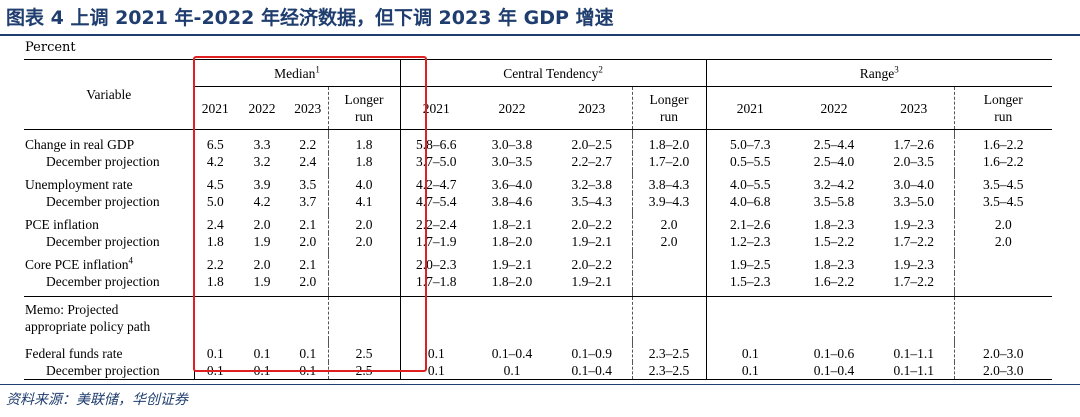  I want to click on variable-header: Variable, so click(109, 94).